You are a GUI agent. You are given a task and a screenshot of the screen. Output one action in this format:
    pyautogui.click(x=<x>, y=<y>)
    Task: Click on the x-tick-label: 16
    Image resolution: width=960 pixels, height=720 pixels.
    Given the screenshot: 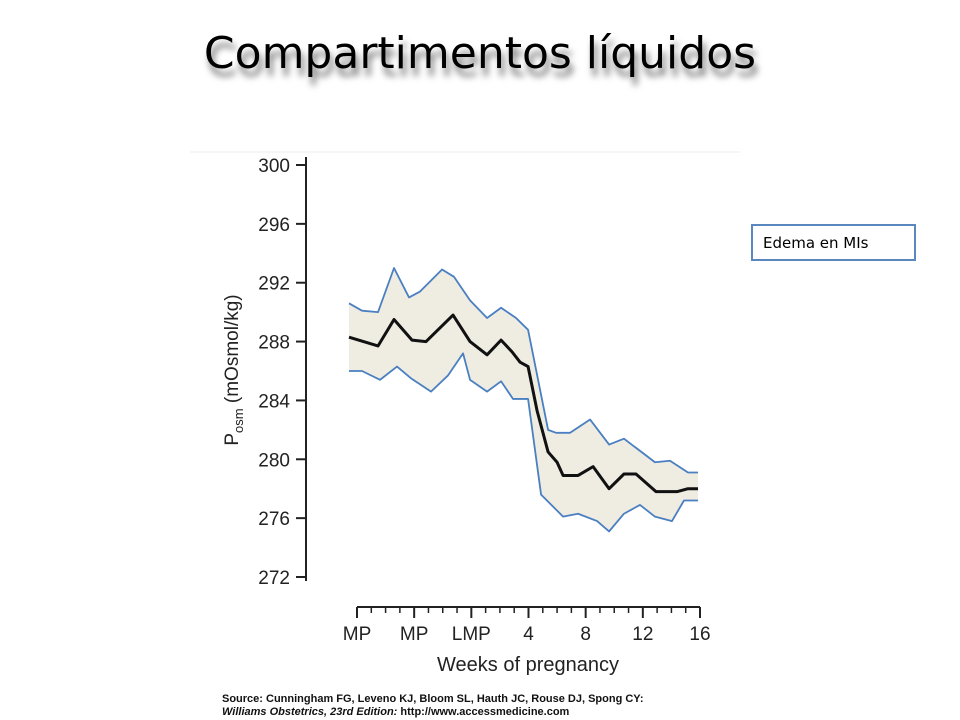 What is the action you would take?
    pyautogui.click(x=699, y=634)
    